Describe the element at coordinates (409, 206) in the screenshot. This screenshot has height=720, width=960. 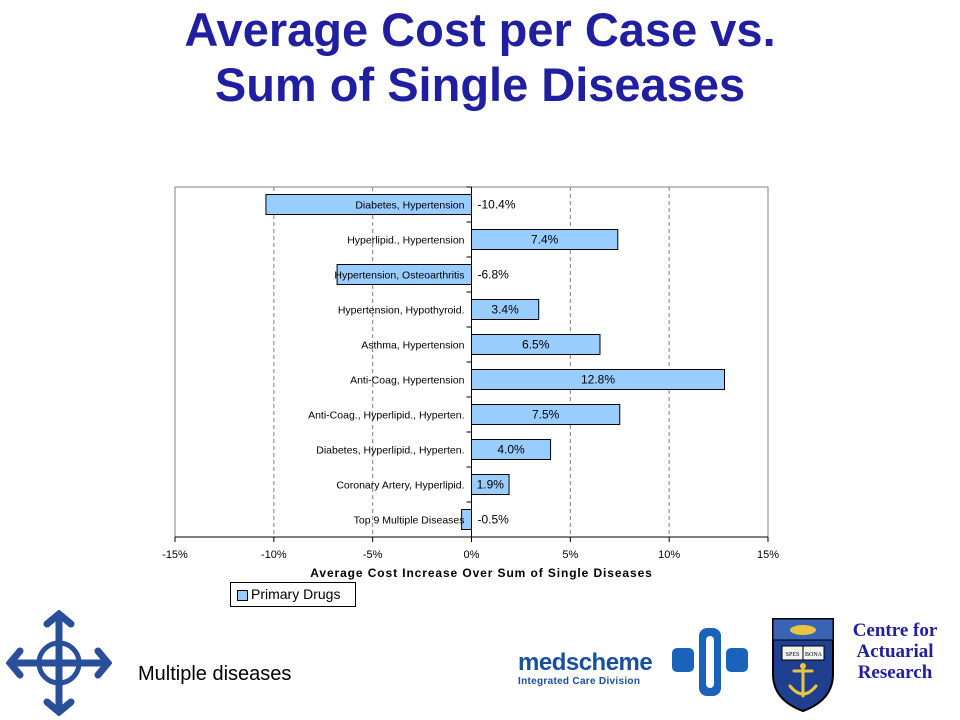
I see `category-label: Diabetes, Hypertension` at that location.